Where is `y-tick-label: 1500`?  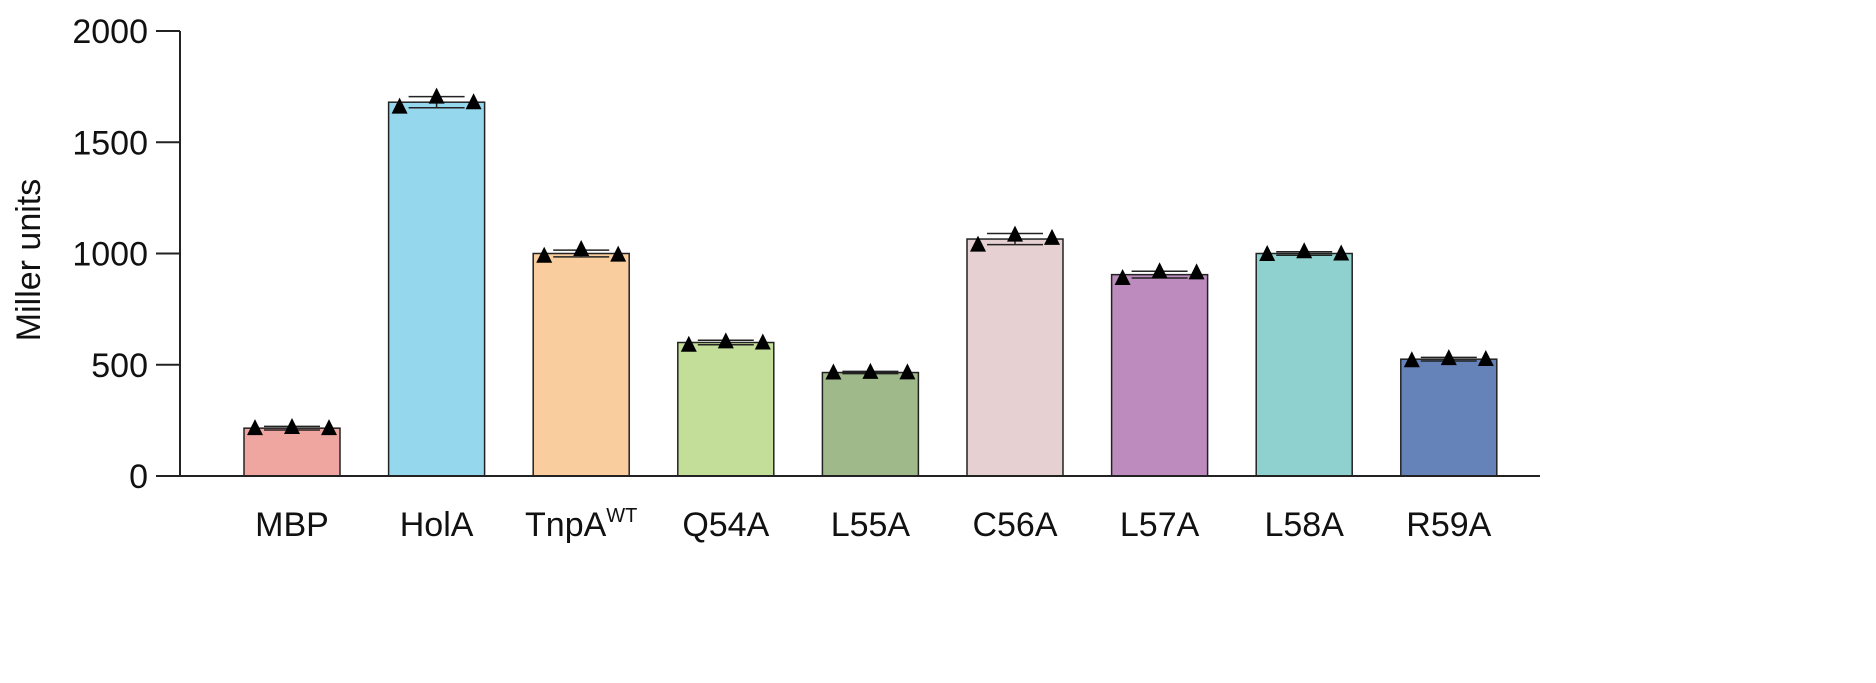 y-tick-label: 1500 is located at coordinates (110, 143).